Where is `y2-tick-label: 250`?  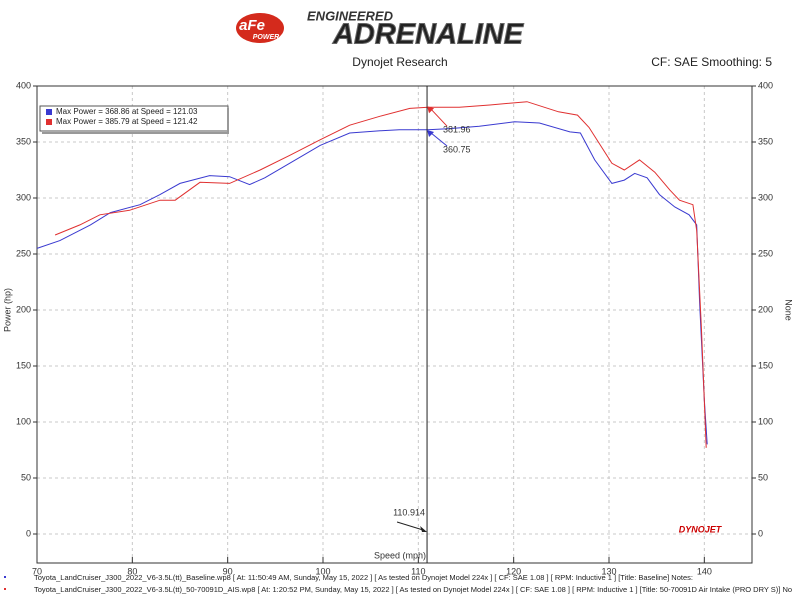
y2-tick-label: 250 is located at coordinates (765, 253).